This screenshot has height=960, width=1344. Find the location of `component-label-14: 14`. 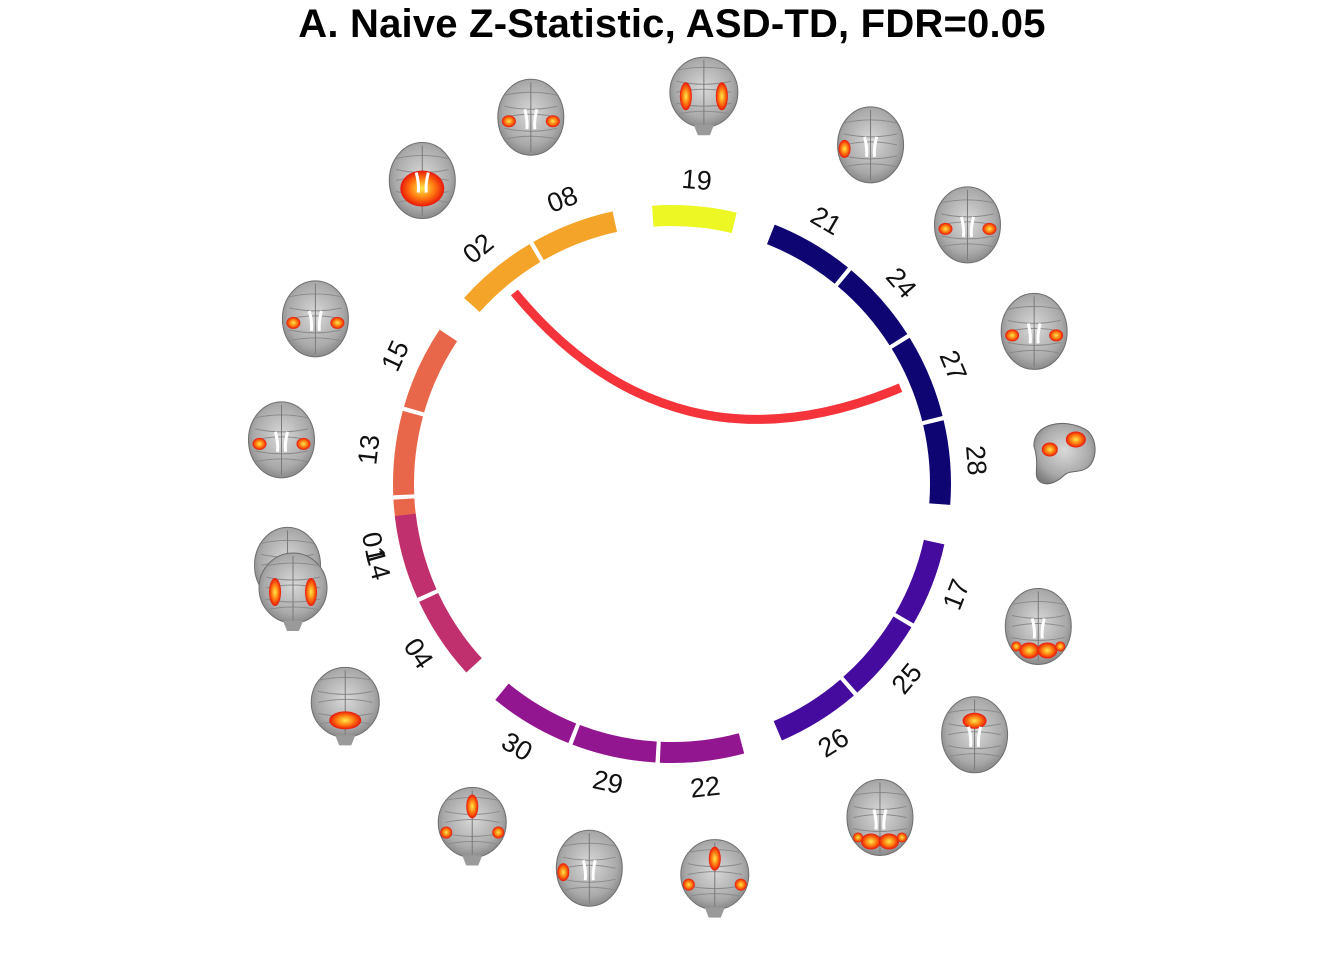

component-label-14: 14 is located at coordinates (377, 564).